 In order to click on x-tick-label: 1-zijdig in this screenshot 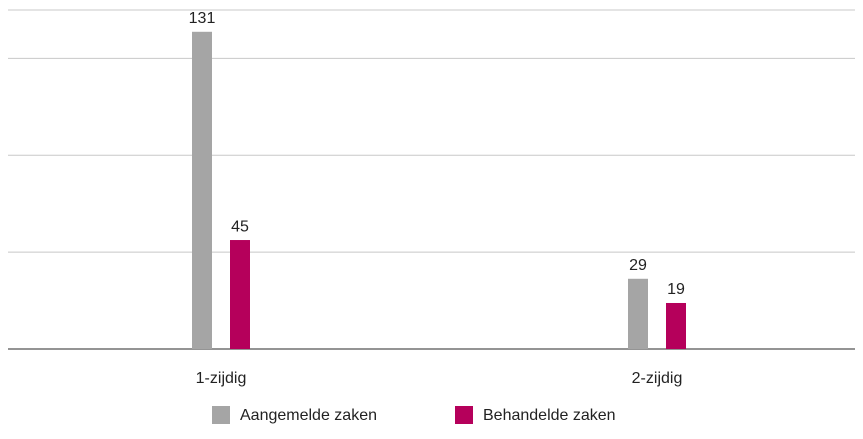, I will do `click(221, 378)`.